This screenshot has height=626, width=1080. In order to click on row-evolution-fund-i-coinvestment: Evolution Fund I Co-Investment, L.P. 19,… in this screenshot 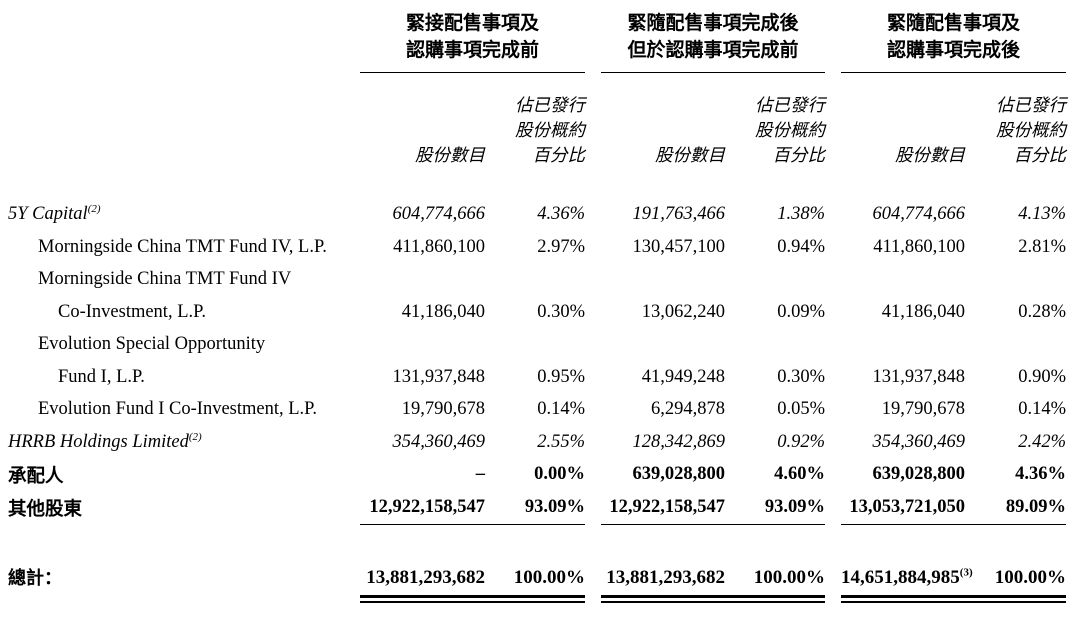, I will do `click(537, 410)`.